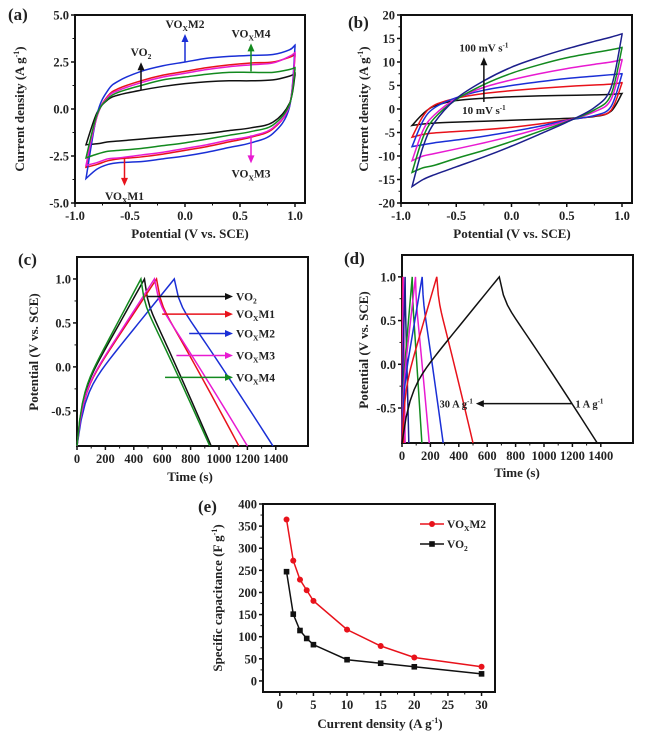 The height and width of the screenshot is (738, 666). What do you see at coordinates (389, 39) in the screenshot?
I see `y-tick-label: 15` at bounding box center [389, 39].